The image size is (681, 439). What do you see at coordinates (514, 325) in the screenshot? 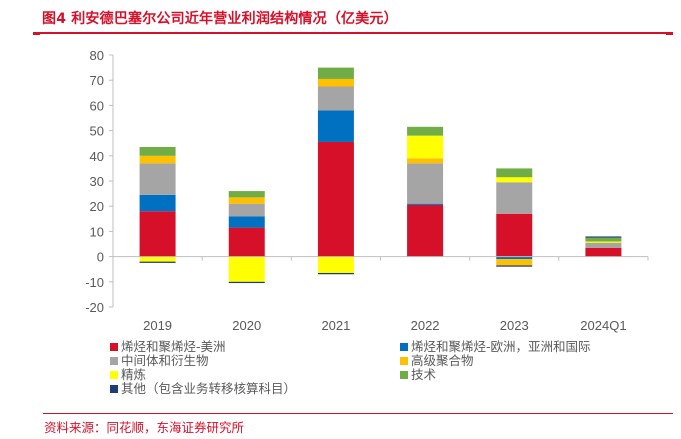
I see `x-tick-label: 2023` at bounding box center [514, 325].